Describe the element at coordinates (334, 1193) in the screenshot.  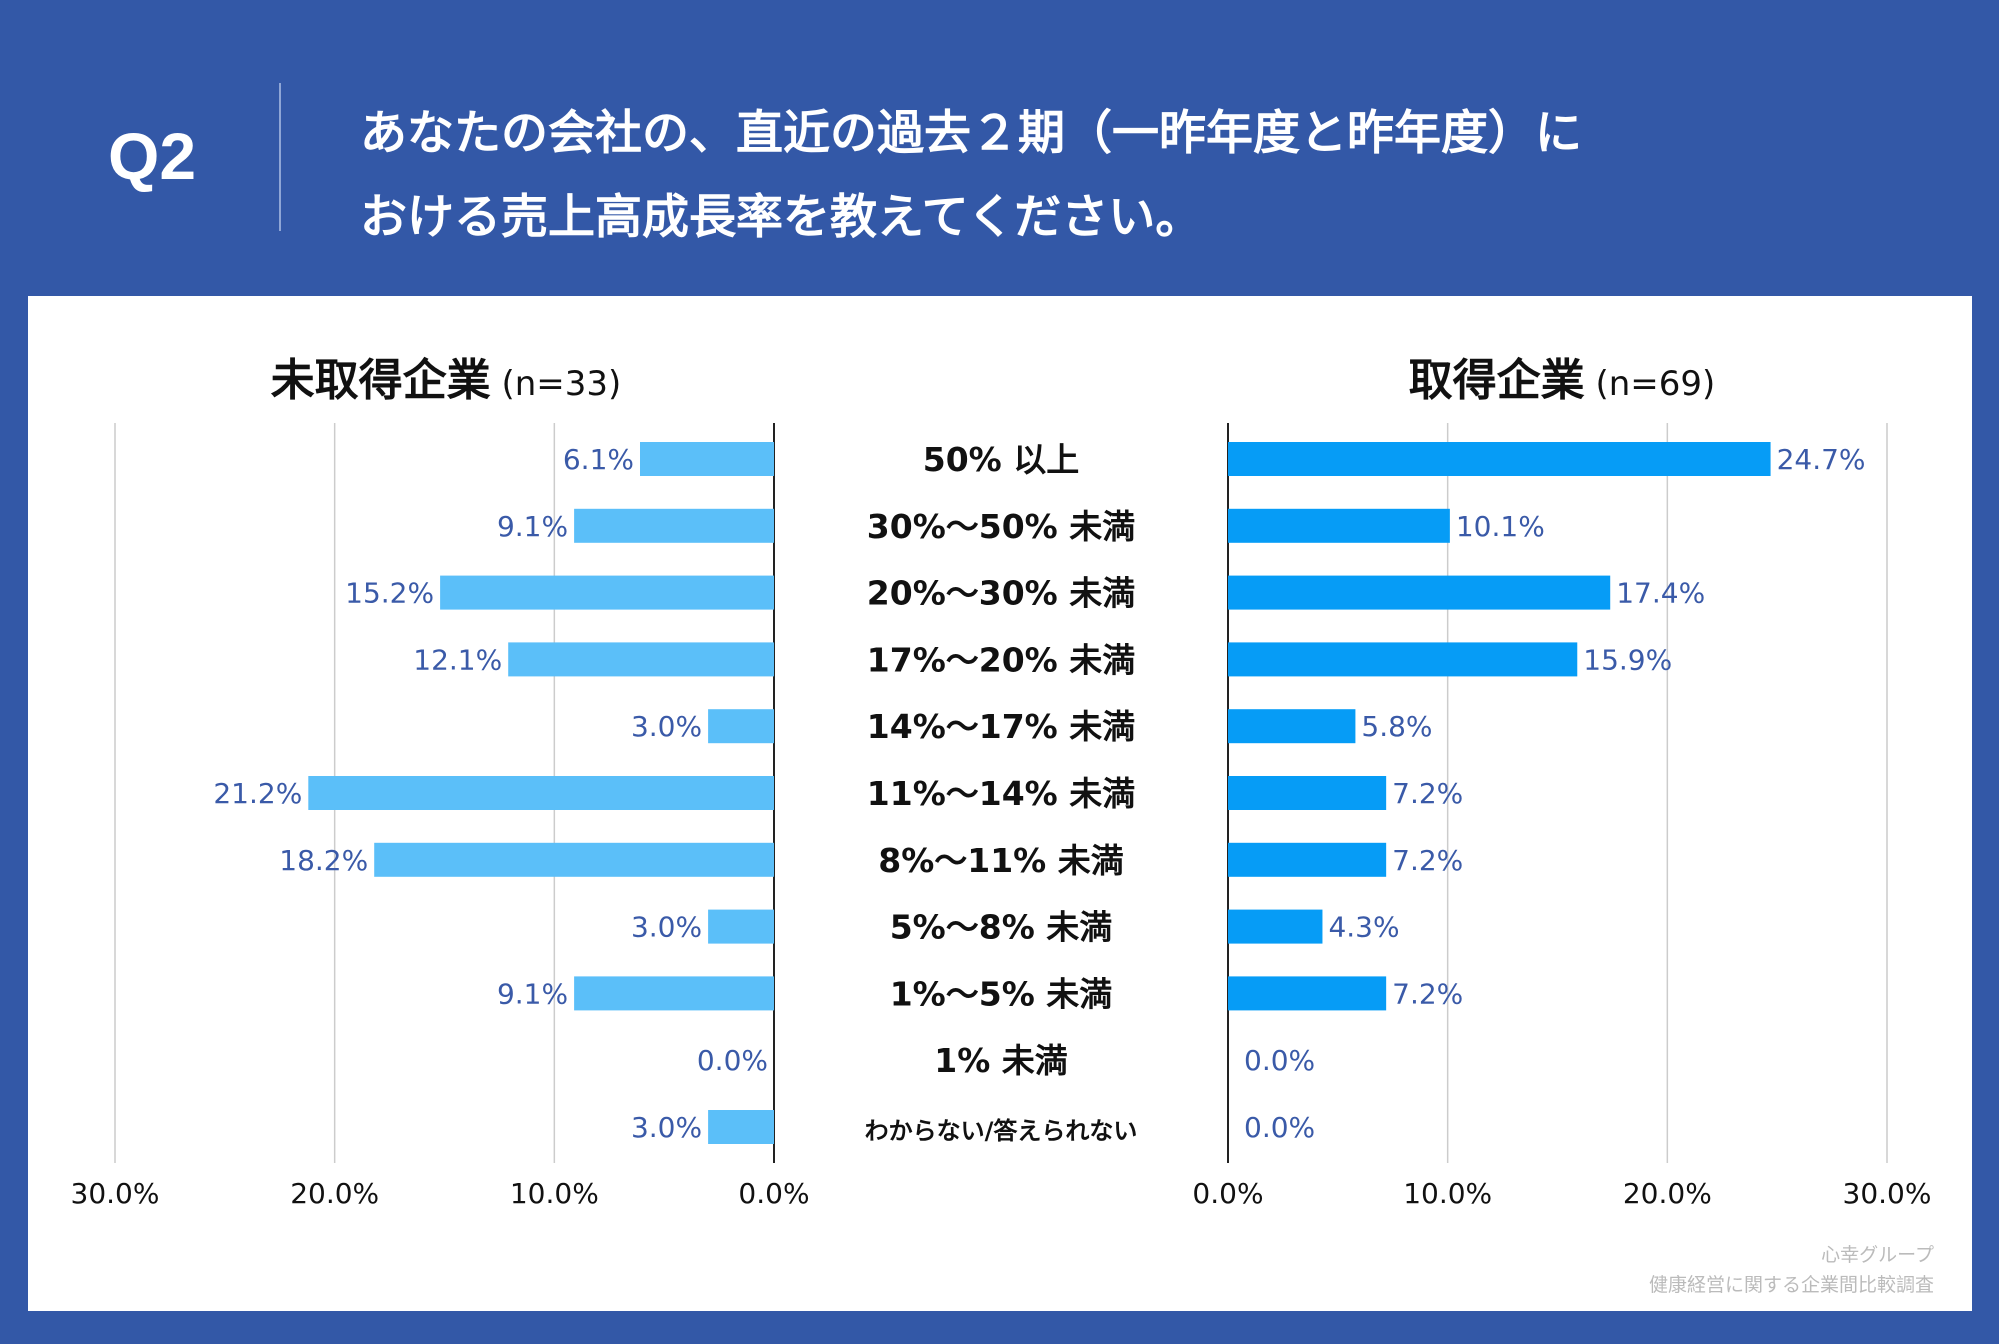
I see `left-tick-label: 20.0%` at that location.